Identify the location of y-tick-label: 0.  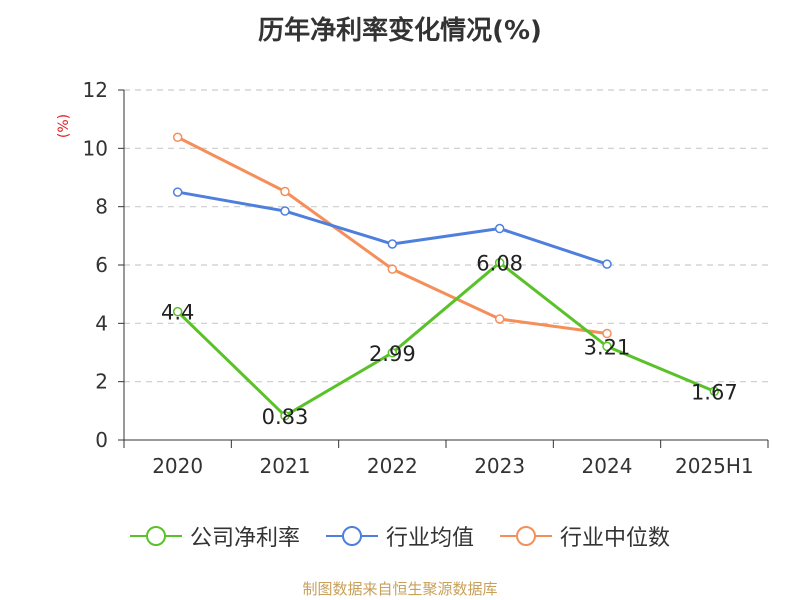
(101, 440).